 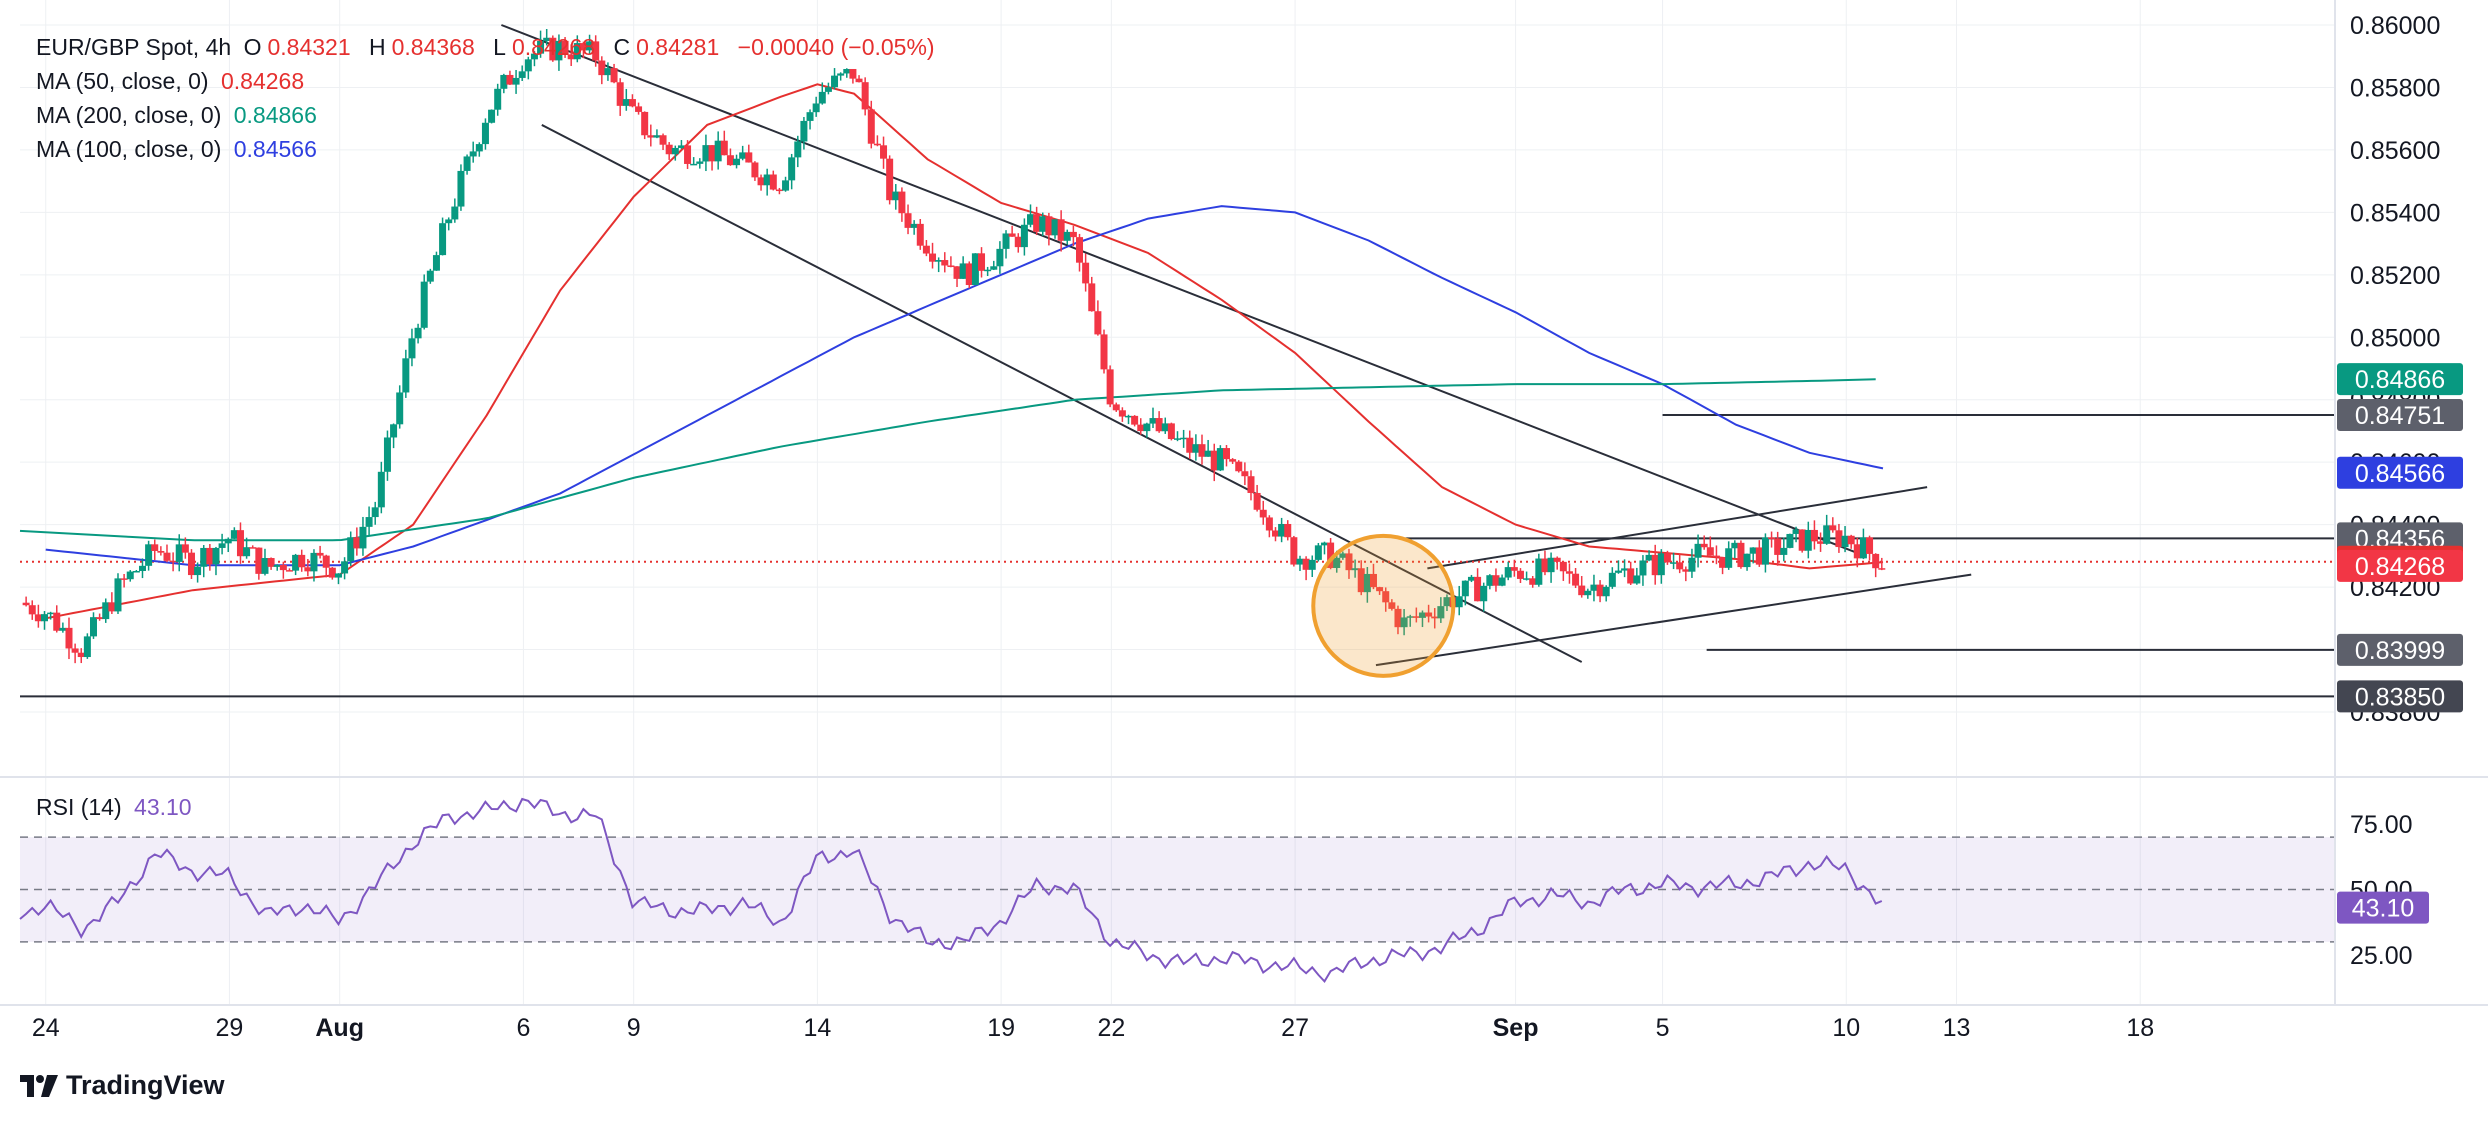 I want to click on time-tick-label: Sep, so click(x=1516, y=1028).